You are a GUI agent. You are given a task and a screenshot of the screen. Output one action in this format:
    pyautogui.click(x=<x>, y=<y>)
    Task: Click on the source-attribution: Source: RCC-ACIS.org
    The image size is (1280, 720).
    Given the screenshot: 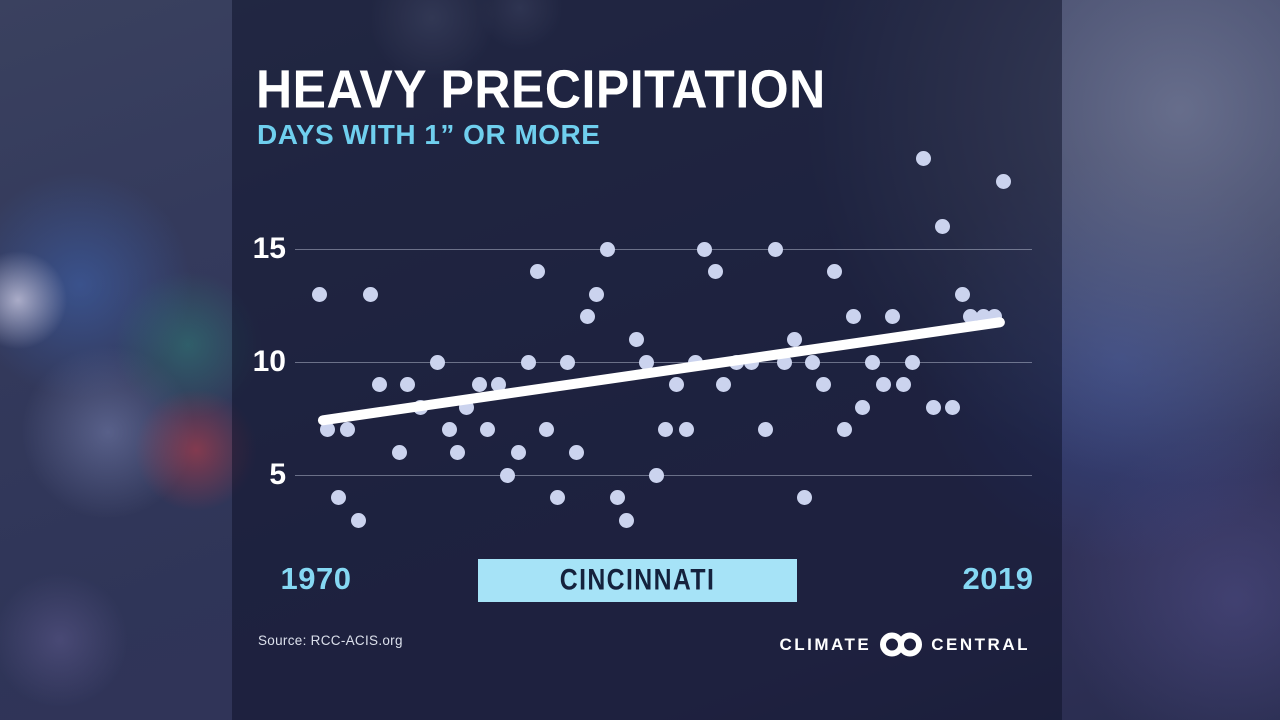 What is the action you would take?
    pyautogui.click(x=330, y=640)
    